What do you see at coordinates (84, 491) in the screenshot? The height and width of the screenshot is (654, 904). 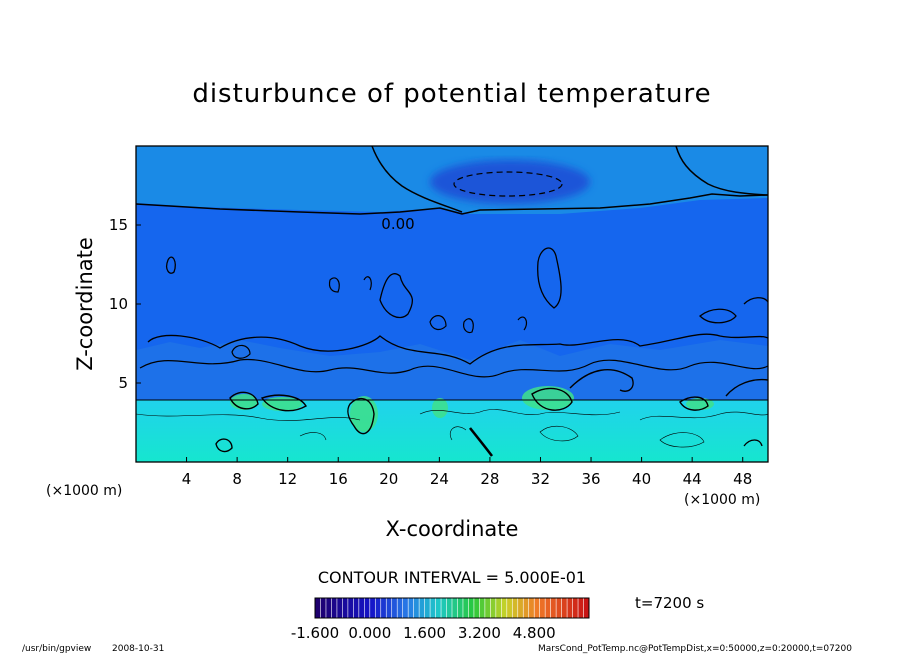 I see `x-unit-left: (×1000 m)` at bounding box center [84, 491].